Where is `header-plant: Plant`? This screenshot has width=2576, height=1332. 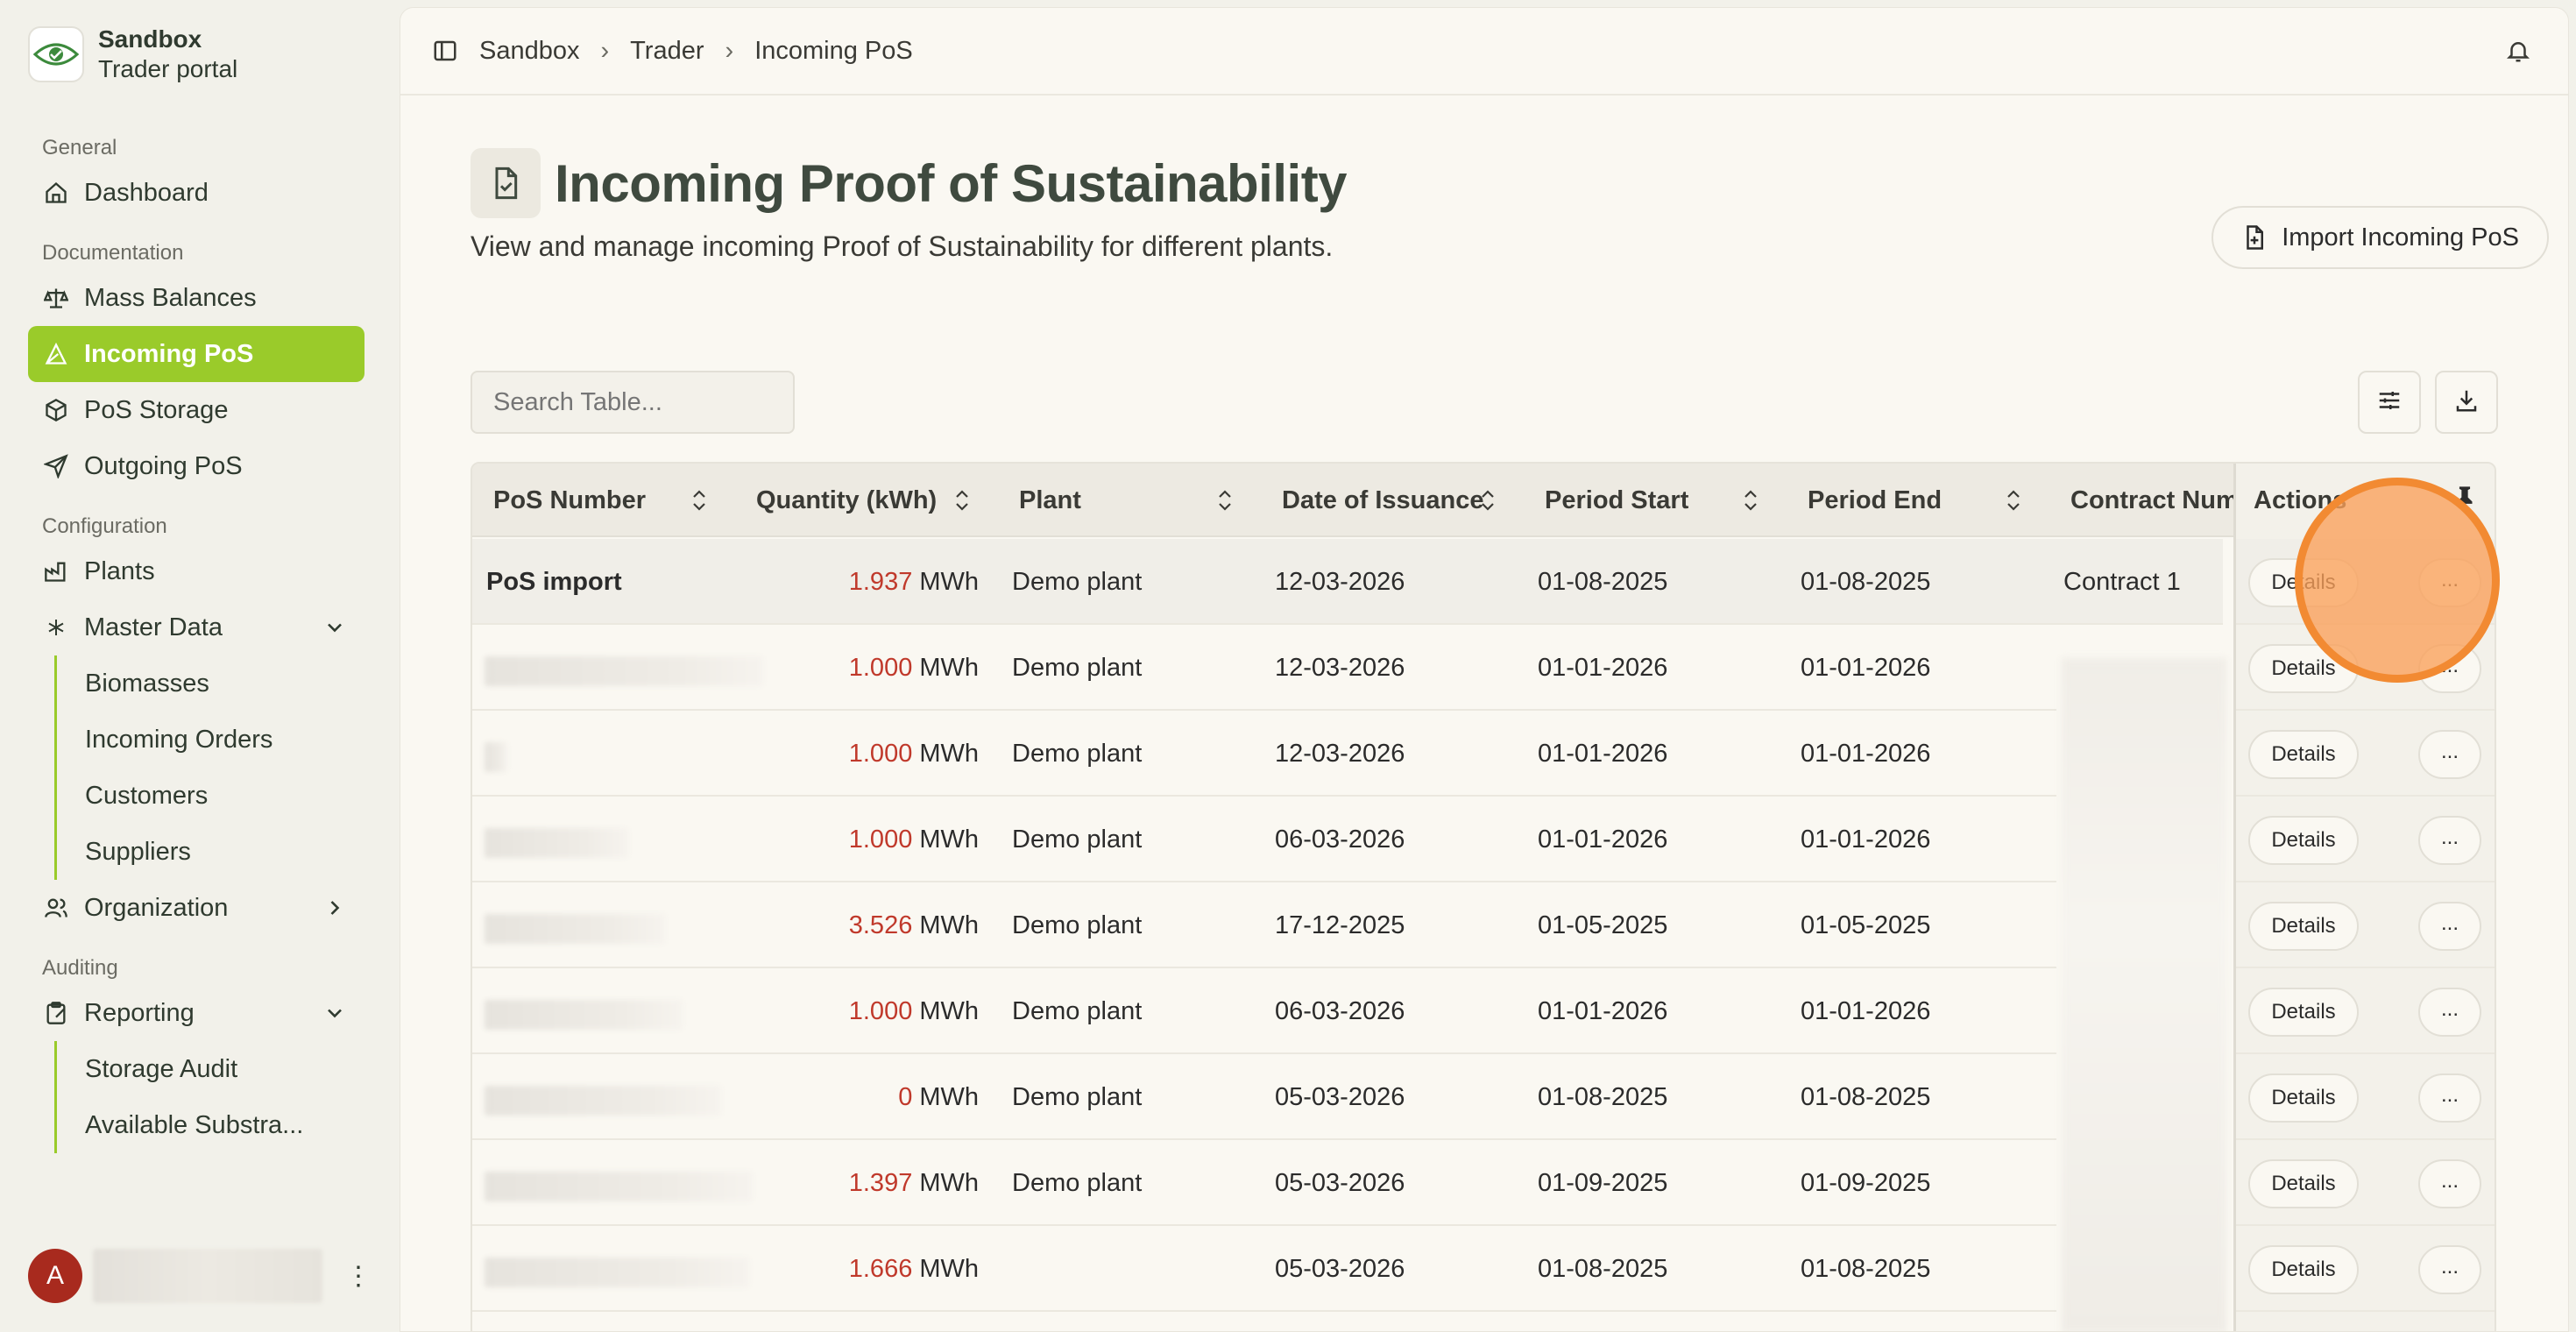
header-plant: Plant is located at coordinates (1050, 500).